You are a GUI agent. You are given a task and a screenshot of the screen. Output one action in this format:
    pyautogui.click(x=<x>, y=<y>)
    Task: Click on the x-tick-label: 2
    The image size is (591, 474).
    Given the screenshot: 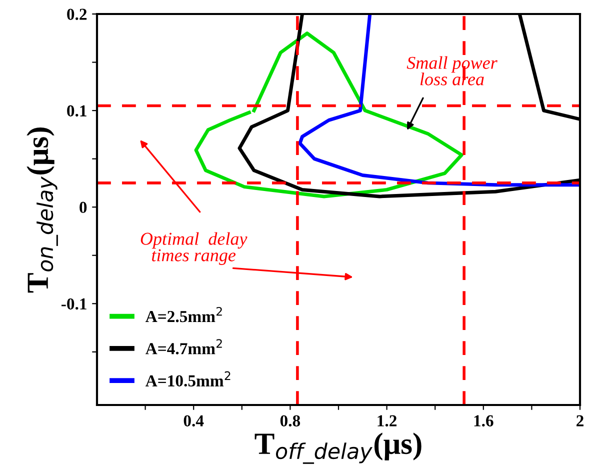 What is the action you would take?
    pyautogui.click(x=580, y=420)
    